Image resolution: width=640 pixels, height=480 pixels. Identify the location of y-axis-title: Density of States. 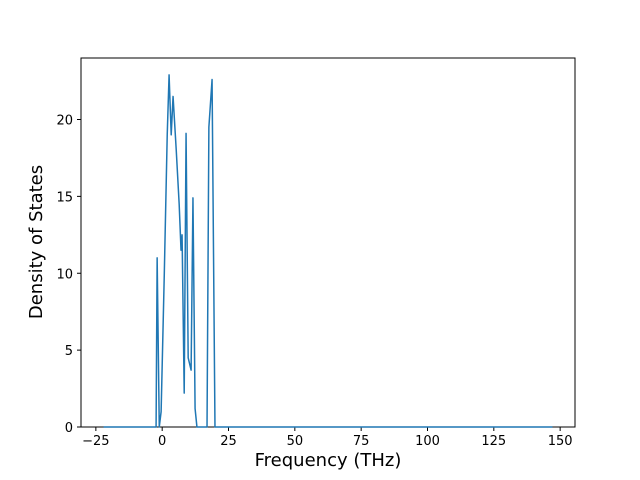
(36, 242).